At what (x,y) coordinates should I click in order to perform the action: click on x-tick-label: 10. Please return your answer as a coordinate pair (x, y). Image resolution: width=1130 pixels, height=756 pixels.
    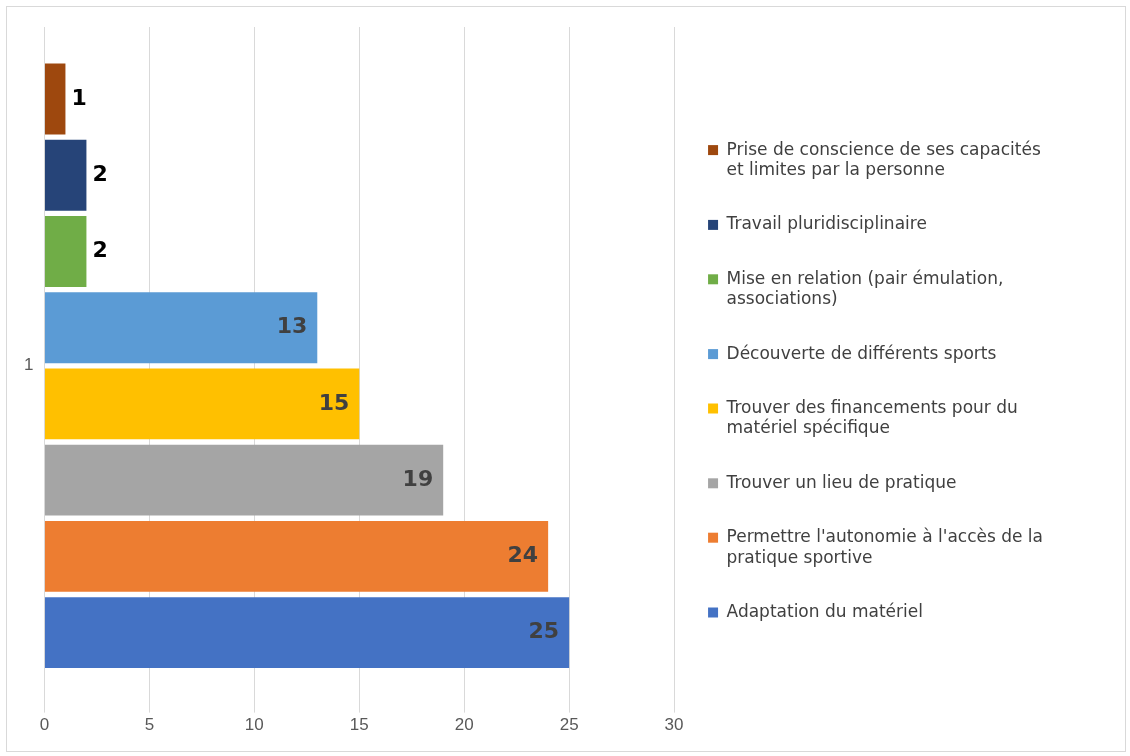
    Looking at the image, I should click on (254, 725).